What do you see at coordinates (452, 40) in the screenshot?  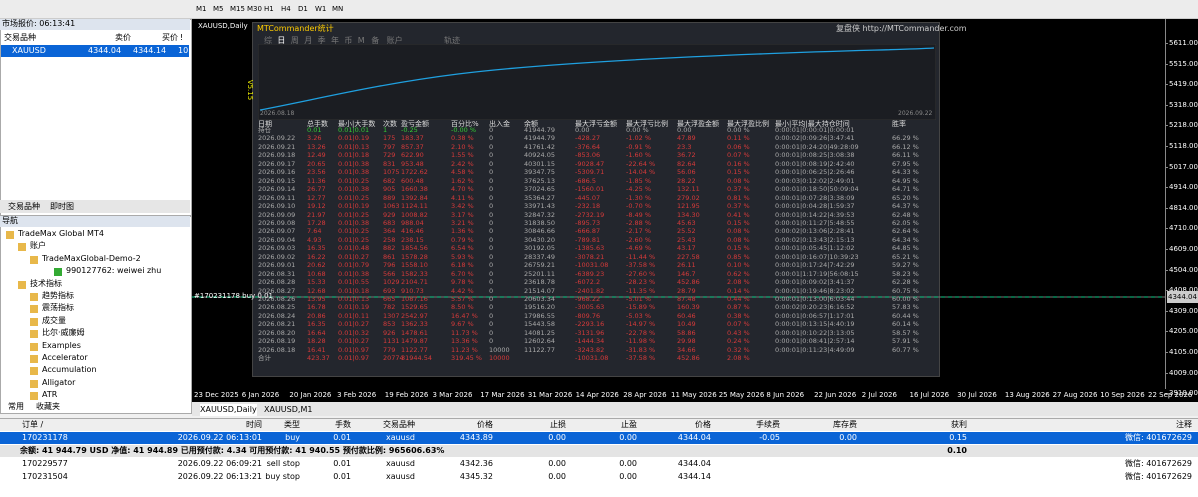 I see `tab: 轨迹` at bounding box center [452, 40].